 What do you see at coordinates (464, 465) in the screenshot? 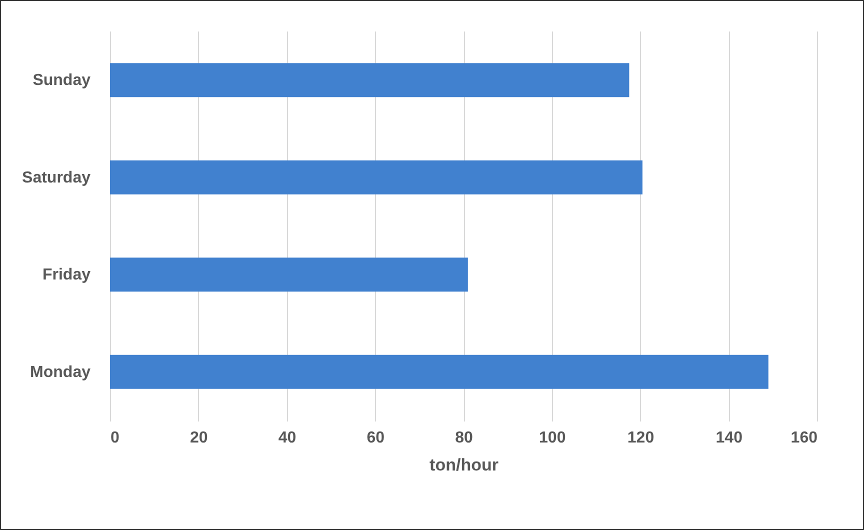
I see `x-axis-title: ton/hour` at bounding box center [464, 465].